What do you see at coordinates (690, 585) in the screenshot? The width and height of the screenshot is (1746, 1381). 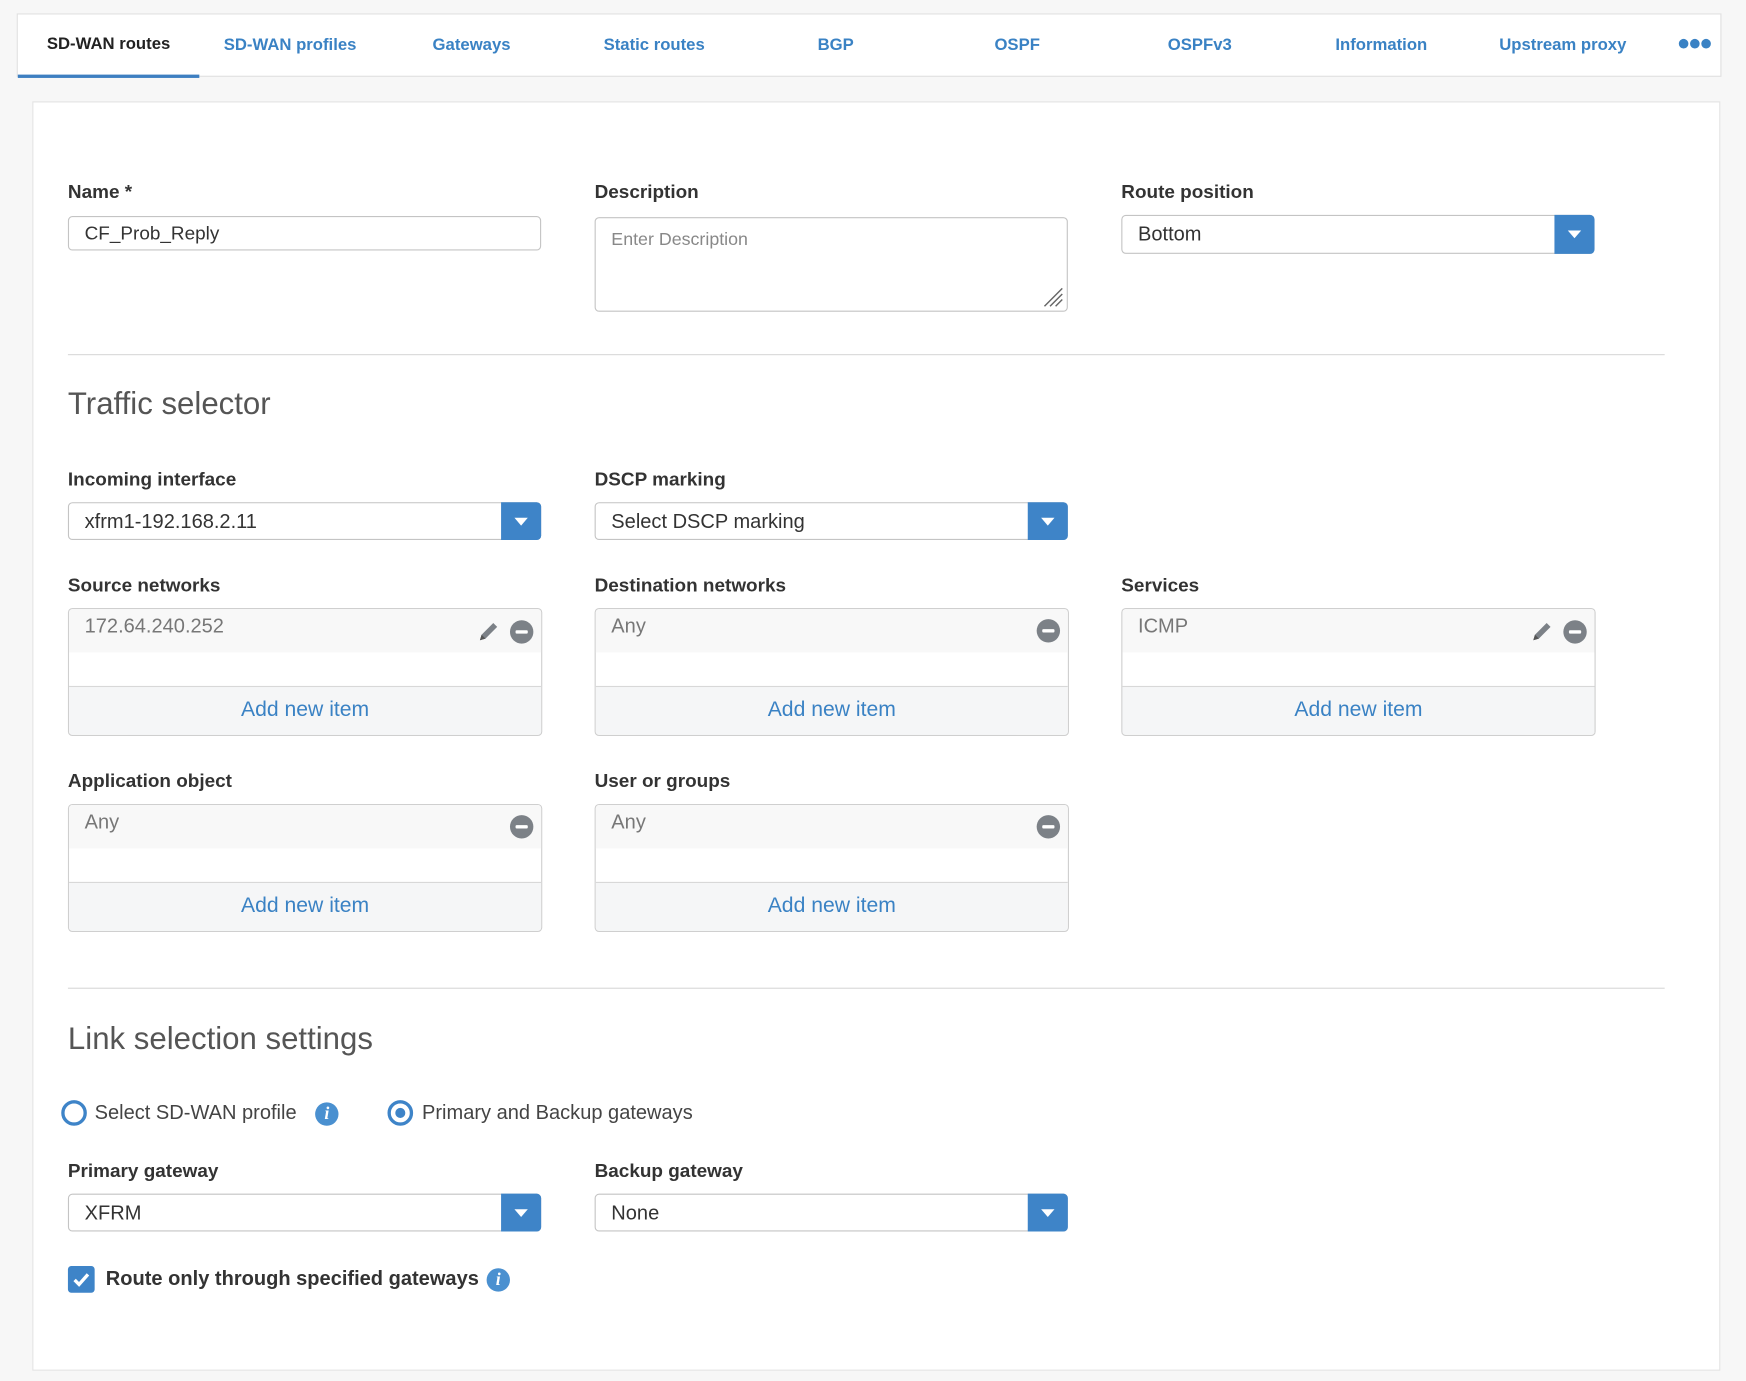 I see `destination-networks-label: Destination networks` at bounding box center [690, 585].